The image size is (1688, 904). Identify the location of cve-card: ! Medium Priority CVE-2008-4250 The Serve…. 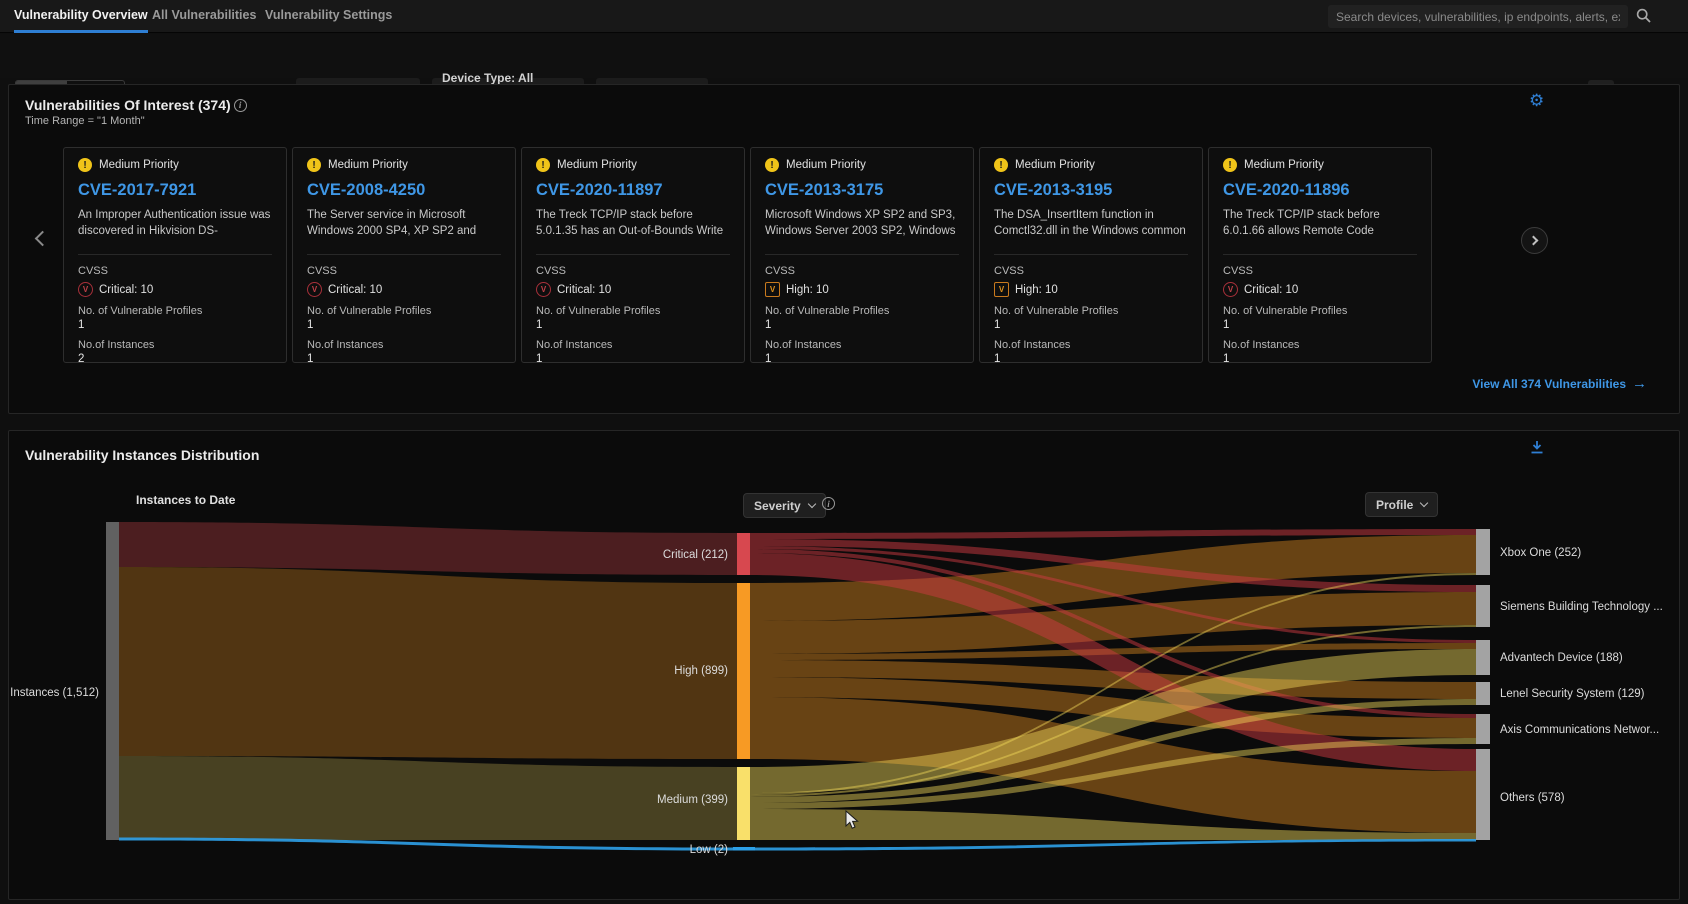
(404, 256).